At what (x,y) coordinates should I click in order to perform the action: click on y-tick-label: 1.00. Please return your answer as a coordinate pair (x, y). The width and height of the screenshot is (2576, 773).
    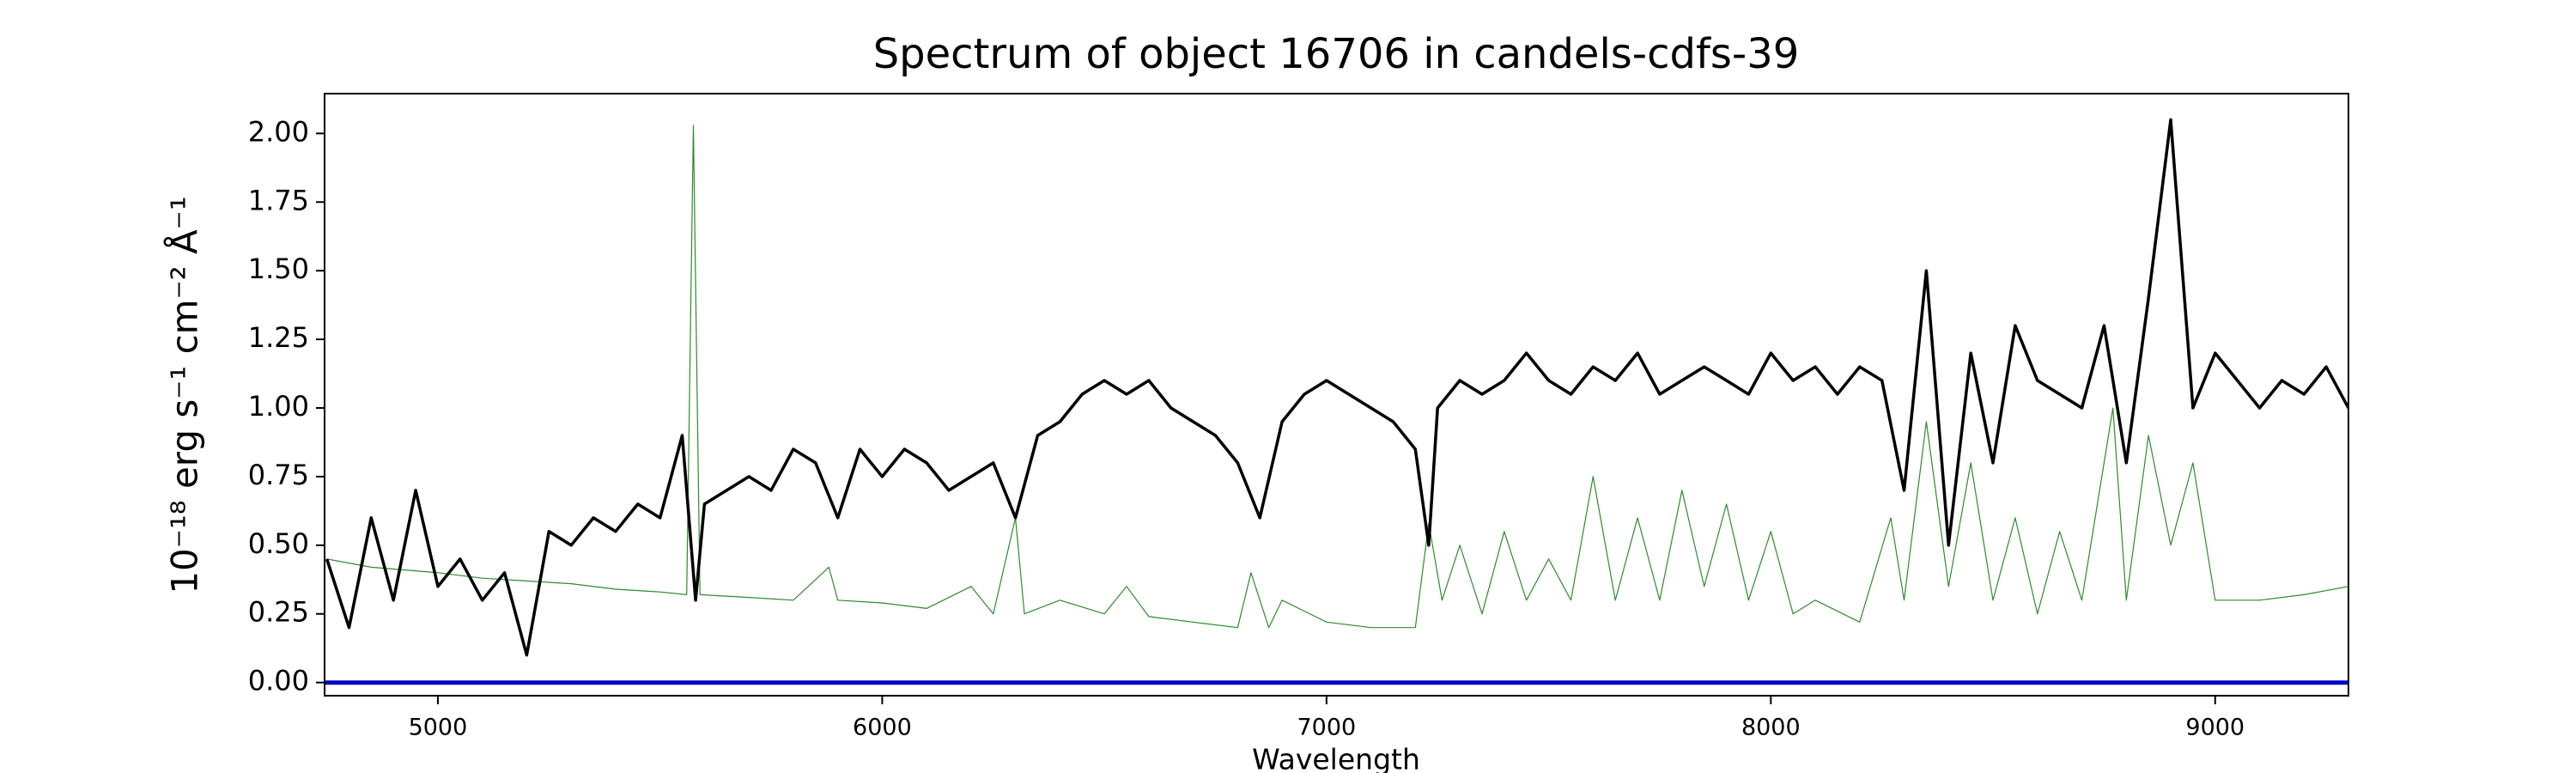
    Looking at the image, I should click on (279, 406).